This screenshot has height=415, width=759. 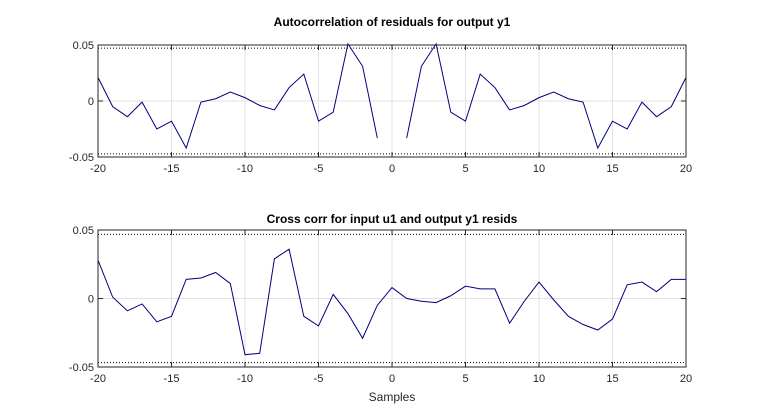 I want to click on plot1-x-tick-label: 15, so click(x=612, y=169).